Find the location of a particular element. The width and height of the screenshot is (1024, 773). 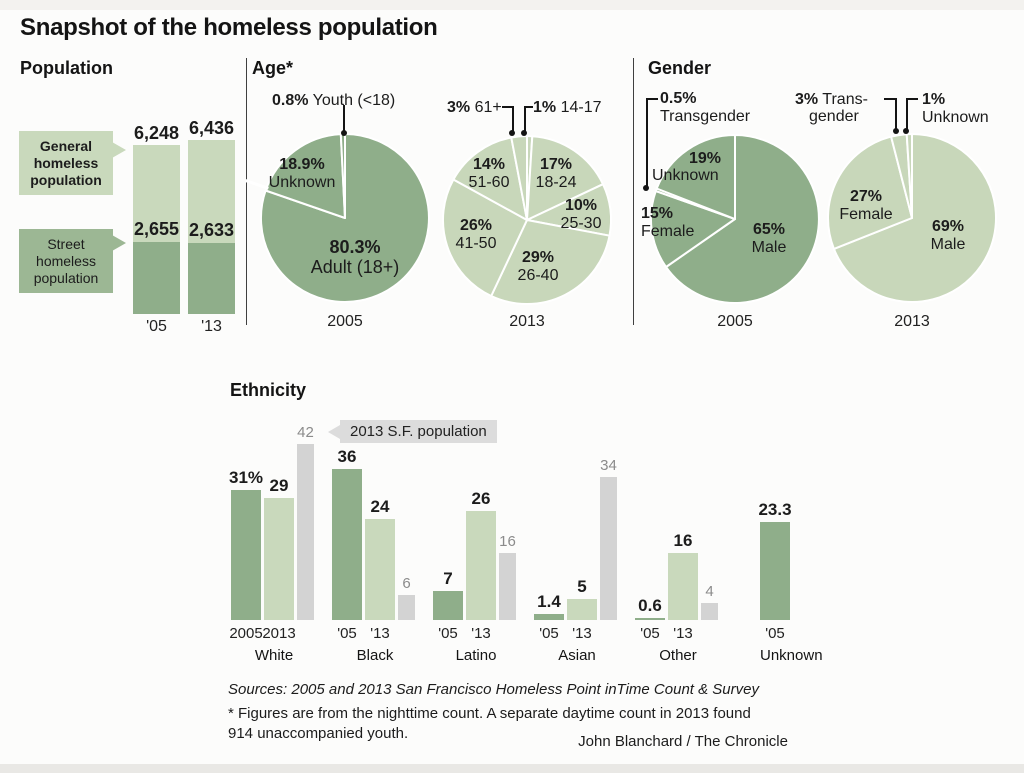

age2005-unknown-label: 18.9% Unknown is located at coordinates (302, 173).